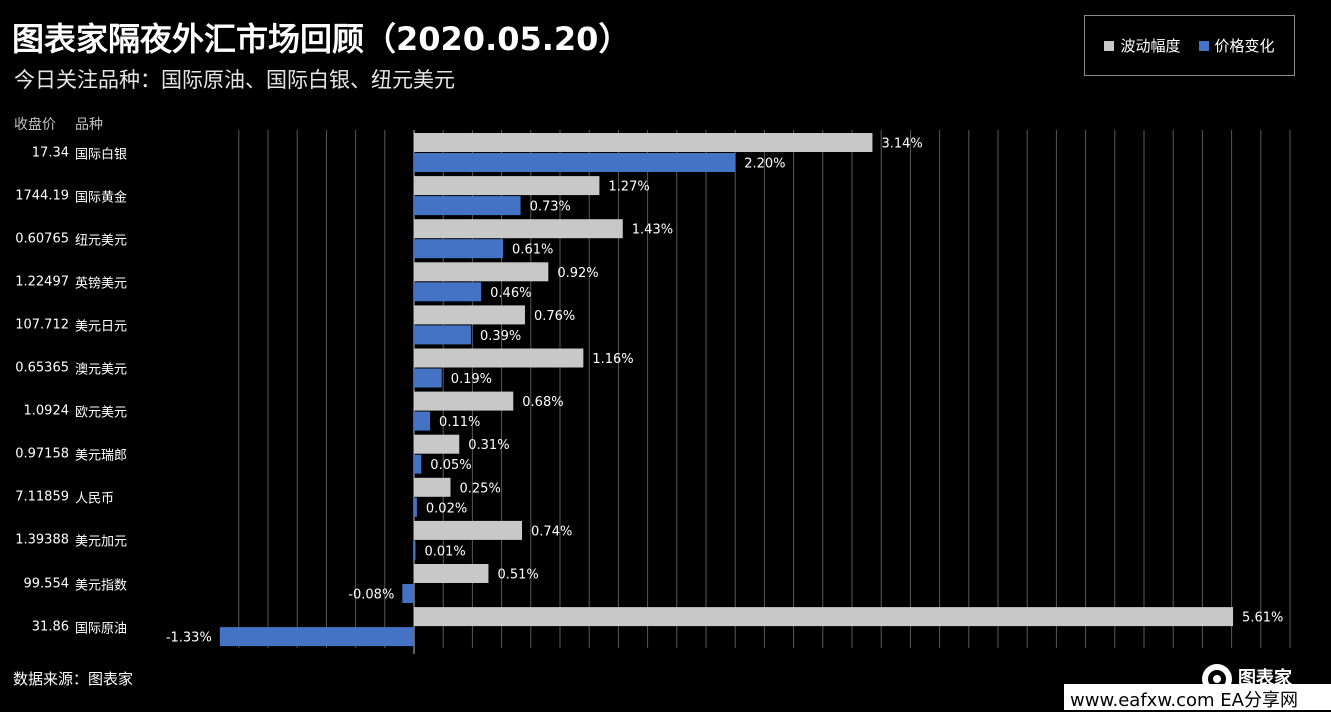 The image size is (1331, 712). Describe the element at coordinates (554, 316) in the screenshot. I see `data-label-volatility: 0.76%` at that location.